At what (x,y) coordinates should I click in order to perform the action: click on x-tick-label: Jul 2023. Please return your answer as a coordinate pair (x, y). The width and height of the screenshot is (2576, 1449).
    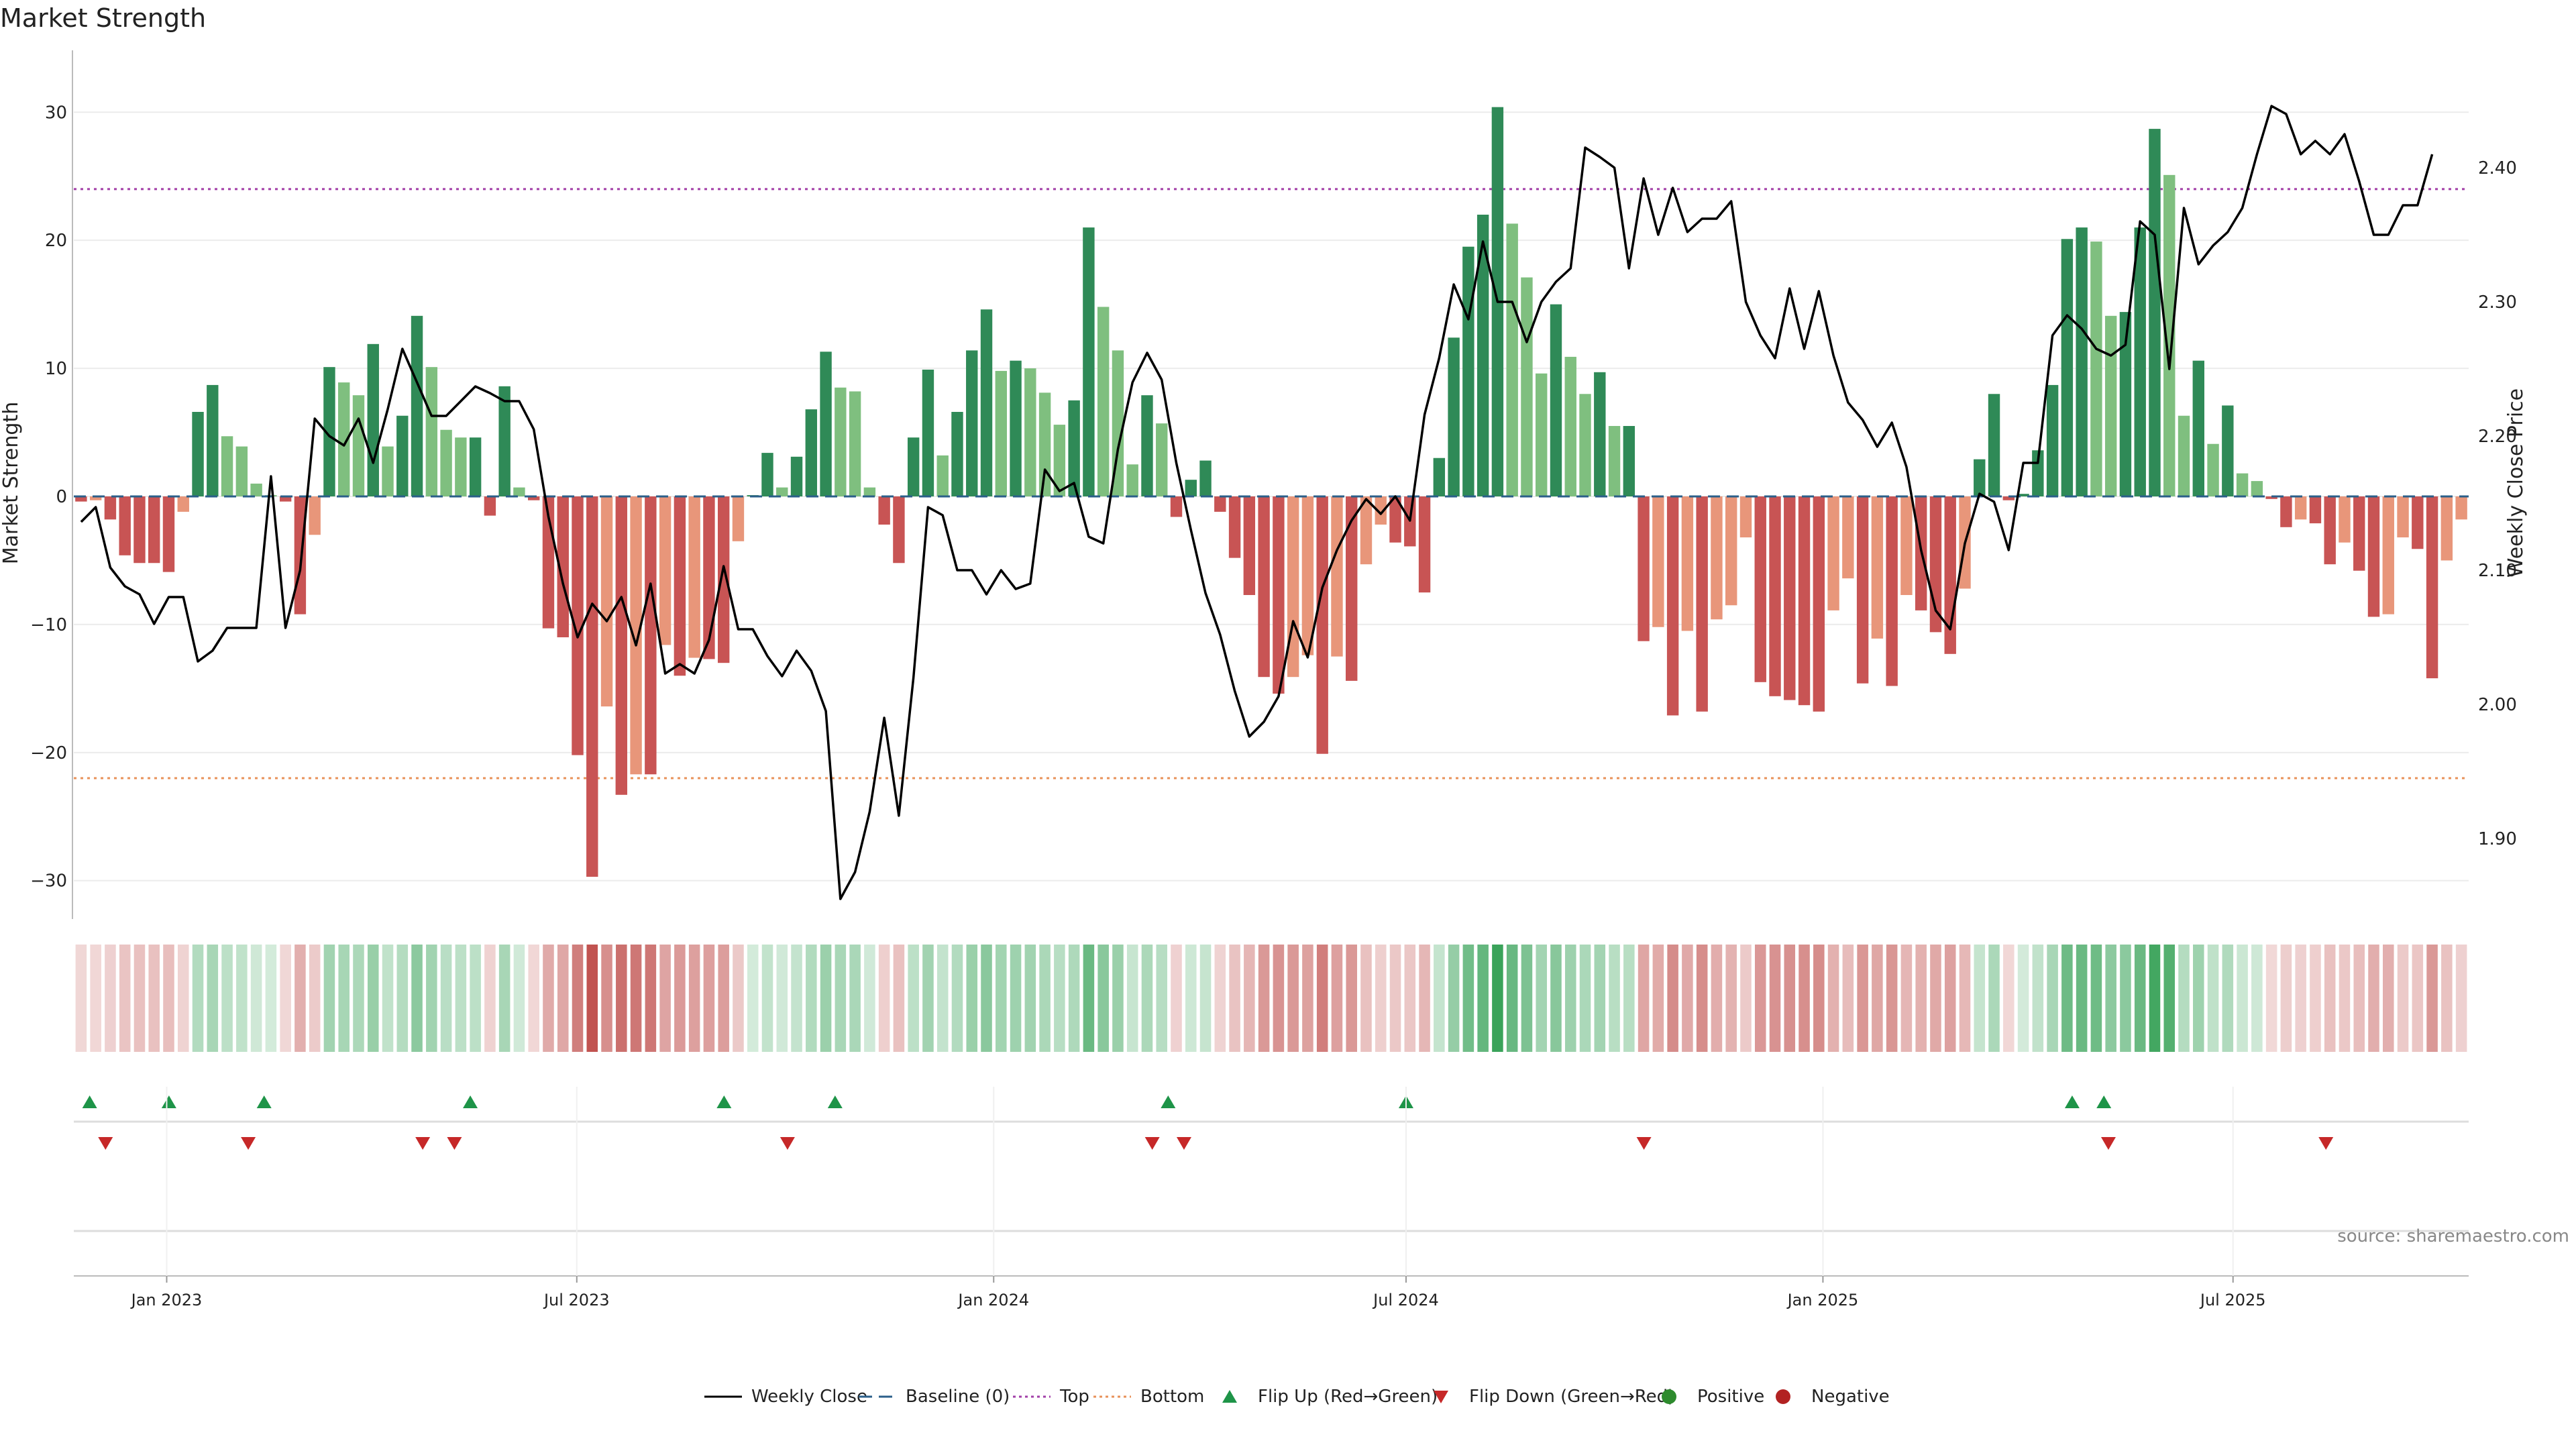
    Looking at the image, I should click on (576, 1300).